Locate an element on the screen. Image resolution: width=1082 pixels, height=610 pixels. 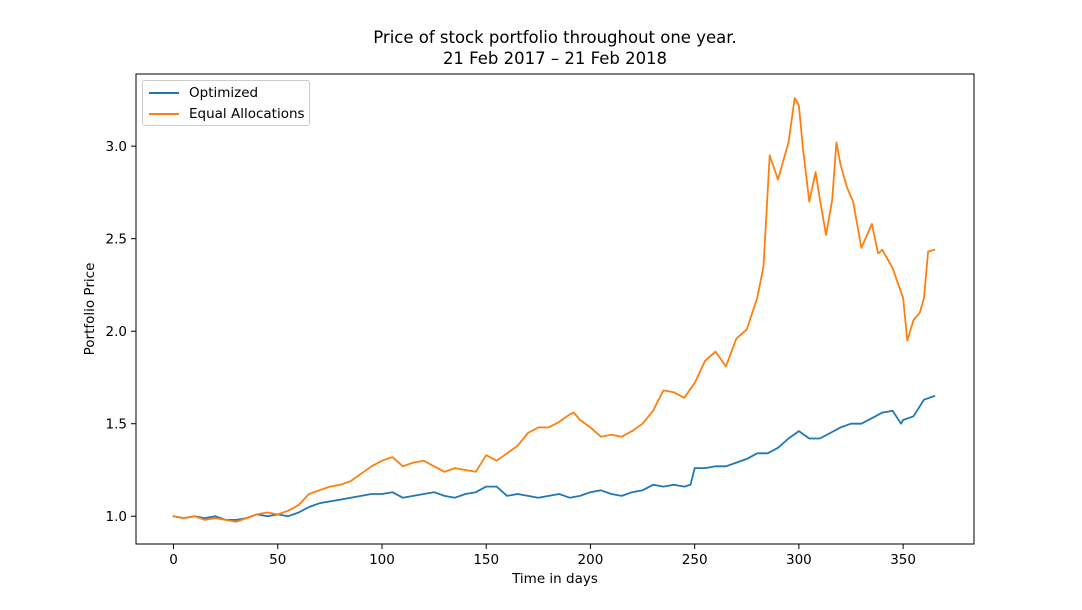
legend-label-optimized: Optimized is located at coordinates (224, 93).